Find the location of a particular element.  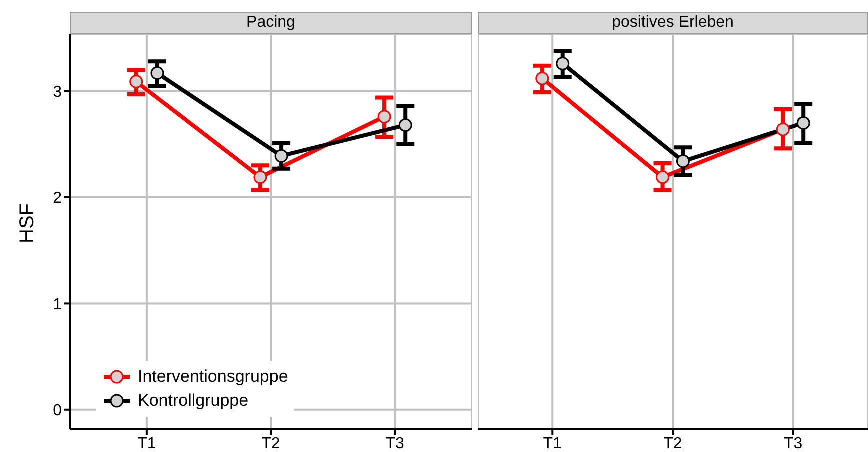

chart-title: positives Erleben is located at coordinates (673, 23).